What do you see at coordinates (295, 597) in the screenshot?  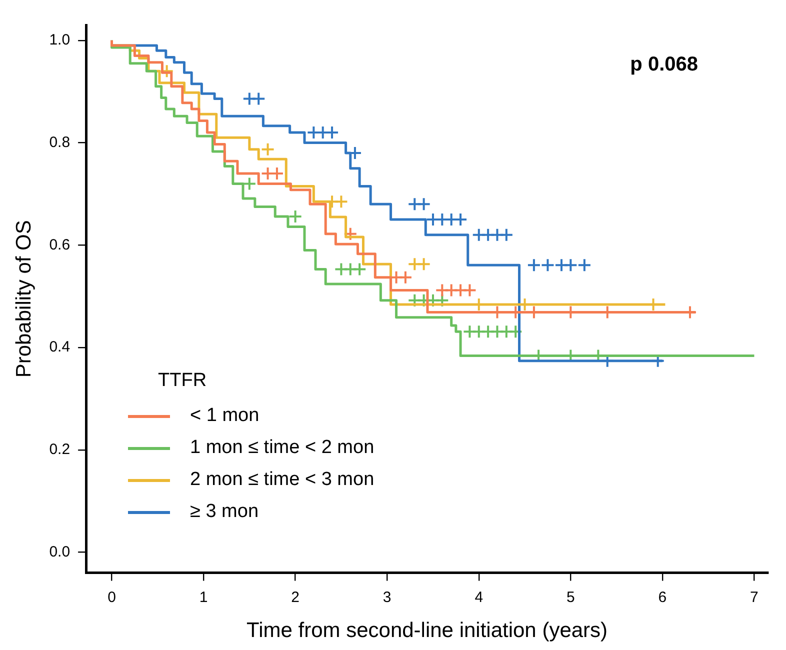 I see `x-tick-label: 2` at bounding box center [295, 597].